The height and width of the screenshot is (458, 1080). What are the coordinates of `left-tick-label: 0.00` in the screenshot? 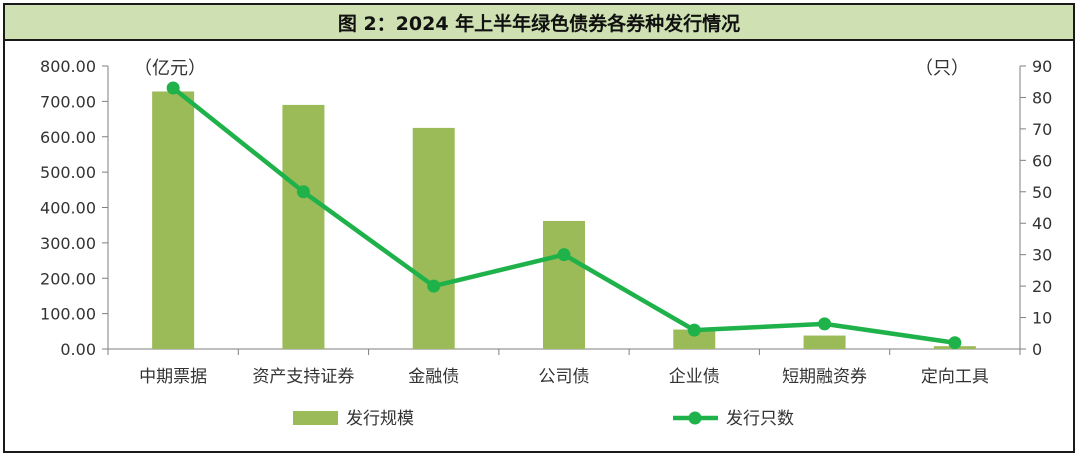 It's located at (78, 349).